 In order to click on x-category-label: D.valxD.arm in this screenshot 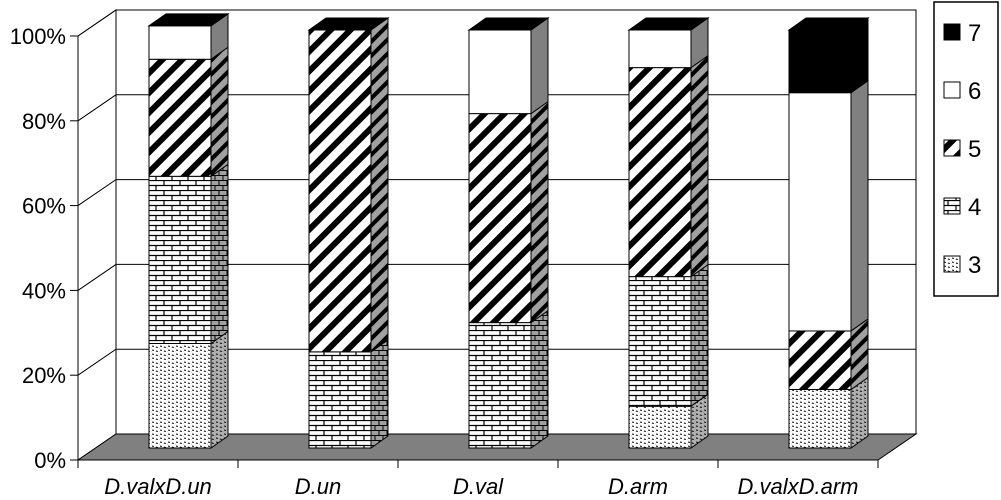, I will do `click(797, 486)`.